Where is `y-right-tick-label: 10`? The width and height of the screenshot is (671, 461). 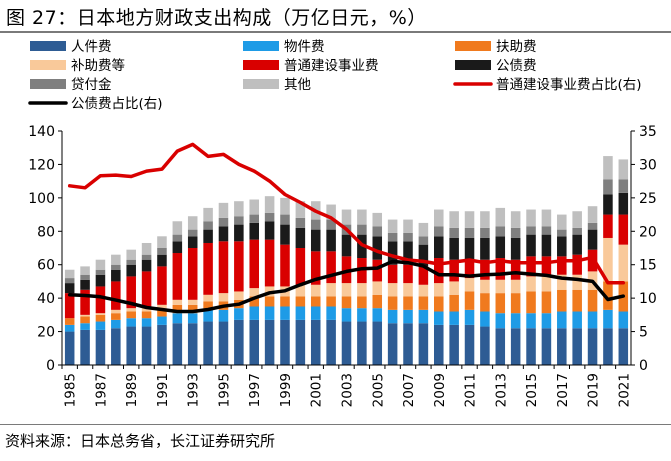 y-right-tick-label: 10 is located at coordinates (648, 299).